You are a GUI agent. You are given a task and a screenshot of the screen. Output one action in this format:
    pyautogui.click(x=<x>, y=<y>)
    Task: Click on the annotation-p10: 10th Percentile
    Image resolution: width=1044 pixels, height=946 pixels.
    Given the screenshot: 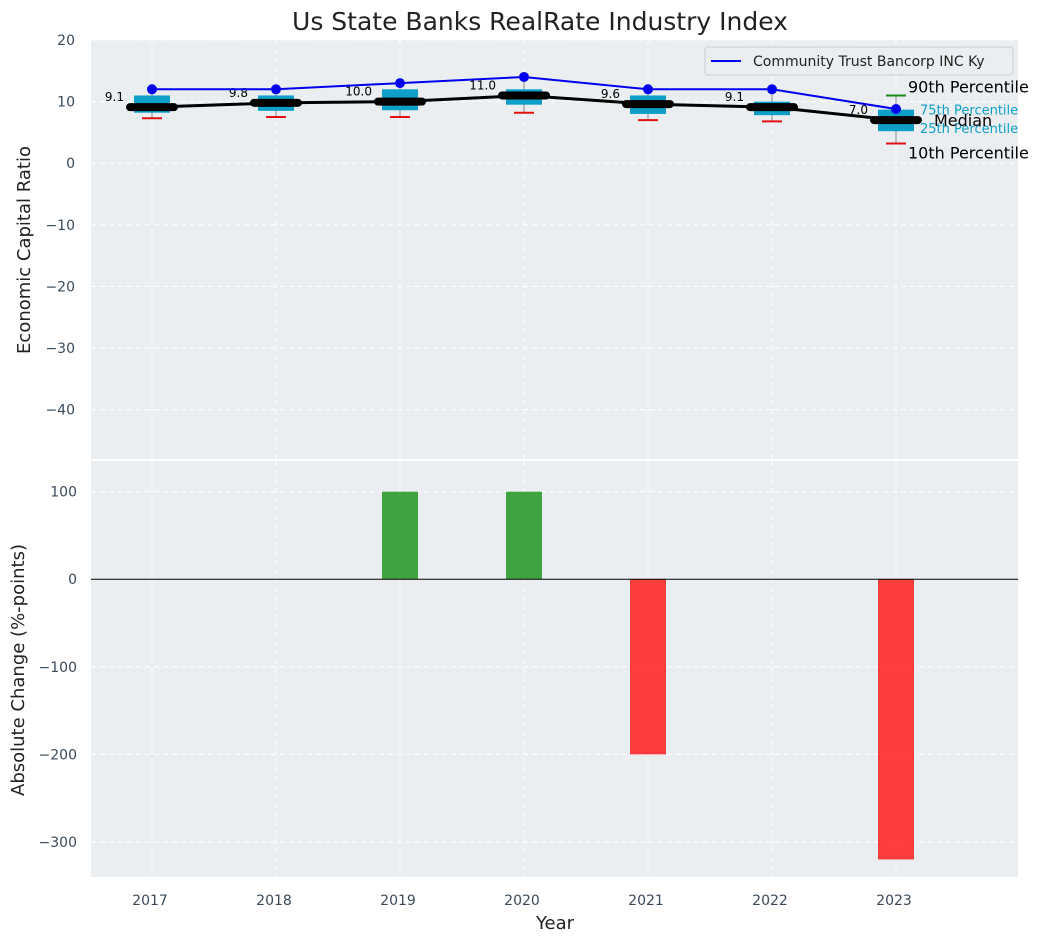 What is the action you would take?
    pyautogui.click(x=968, y=153)
    